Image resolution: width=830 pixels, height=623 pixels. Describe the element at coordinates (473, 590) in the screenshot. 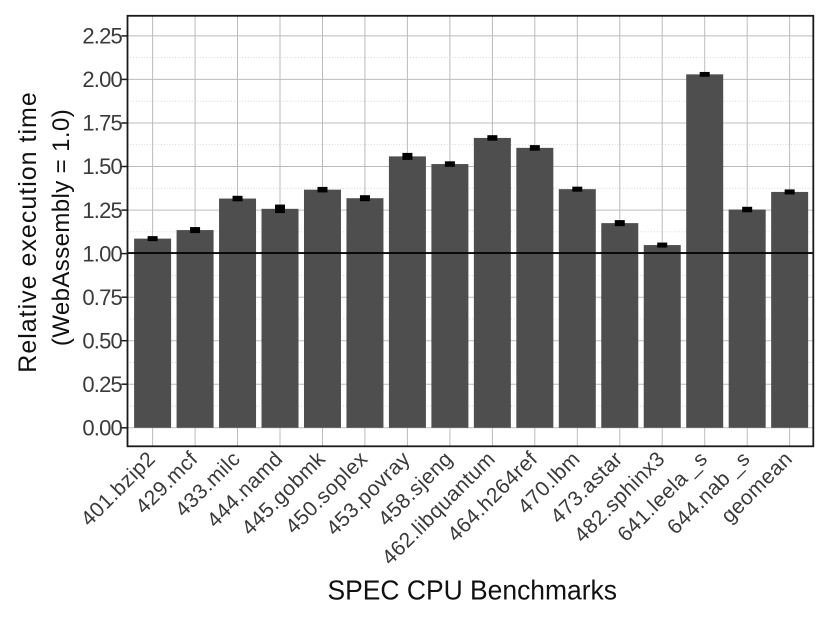

I see `svg-text: SPEC CPU Benchmarks` at that location.